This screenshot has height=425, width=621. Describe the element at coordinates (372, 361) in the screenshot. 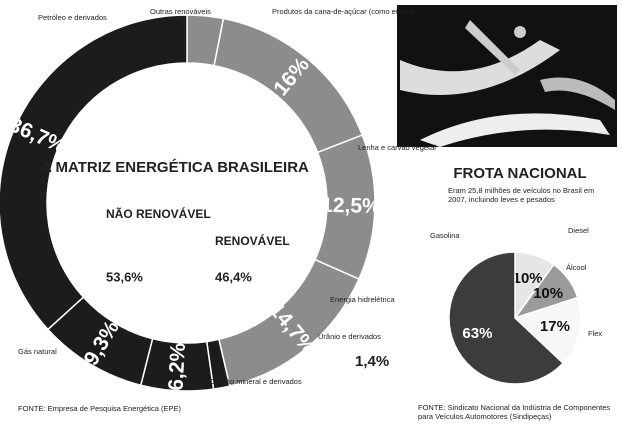

I see `value-label: 1,4%` at that location.